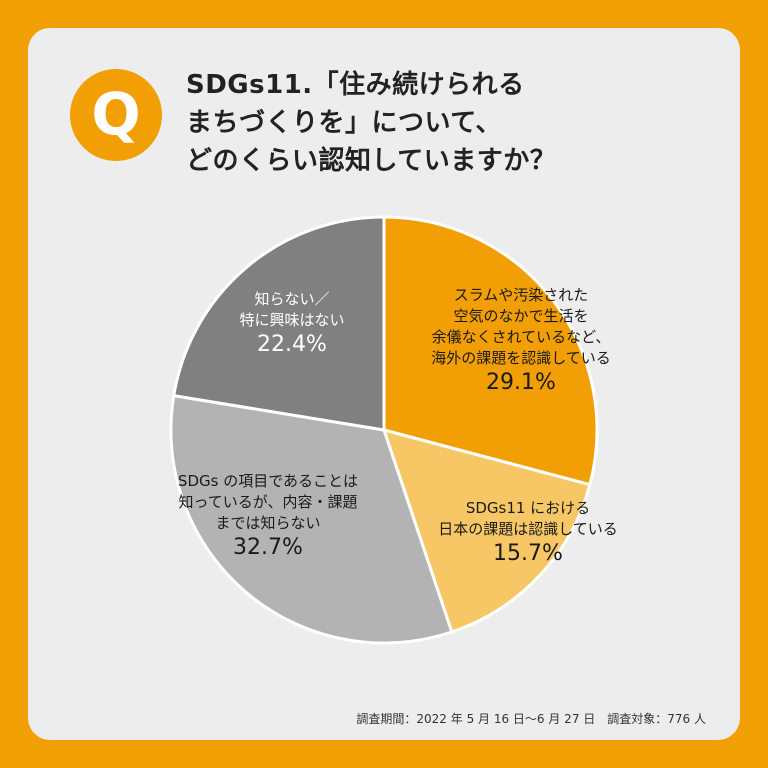  I want to click on slice-label-2: SDGs11 における日本の課題は認識している, so click(528, 518).